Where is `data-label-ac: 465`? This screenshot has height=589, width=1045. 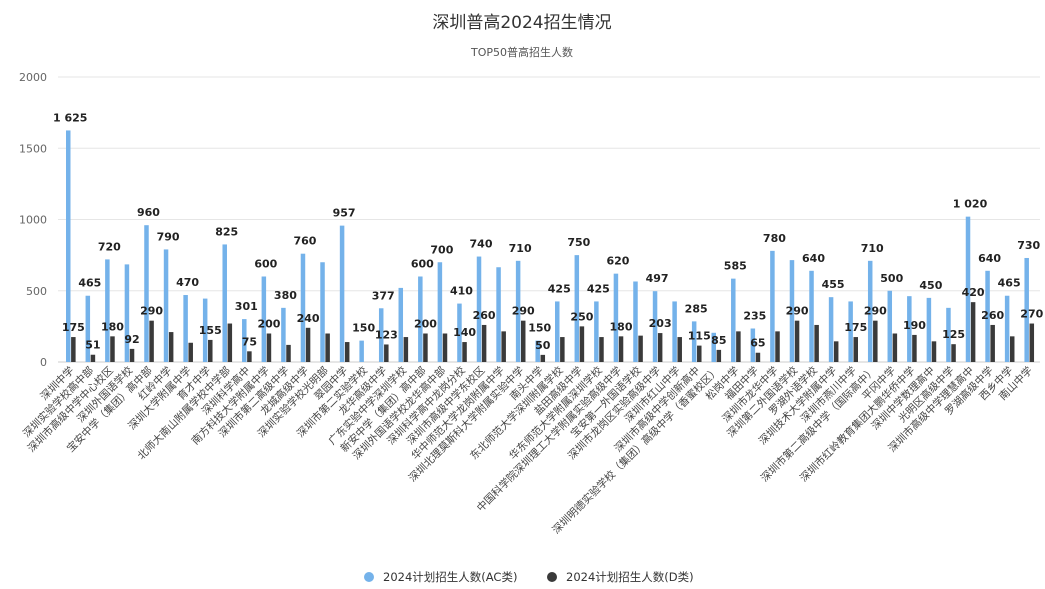 data-label-ac: 465 is located at coordinates (1009, 283).